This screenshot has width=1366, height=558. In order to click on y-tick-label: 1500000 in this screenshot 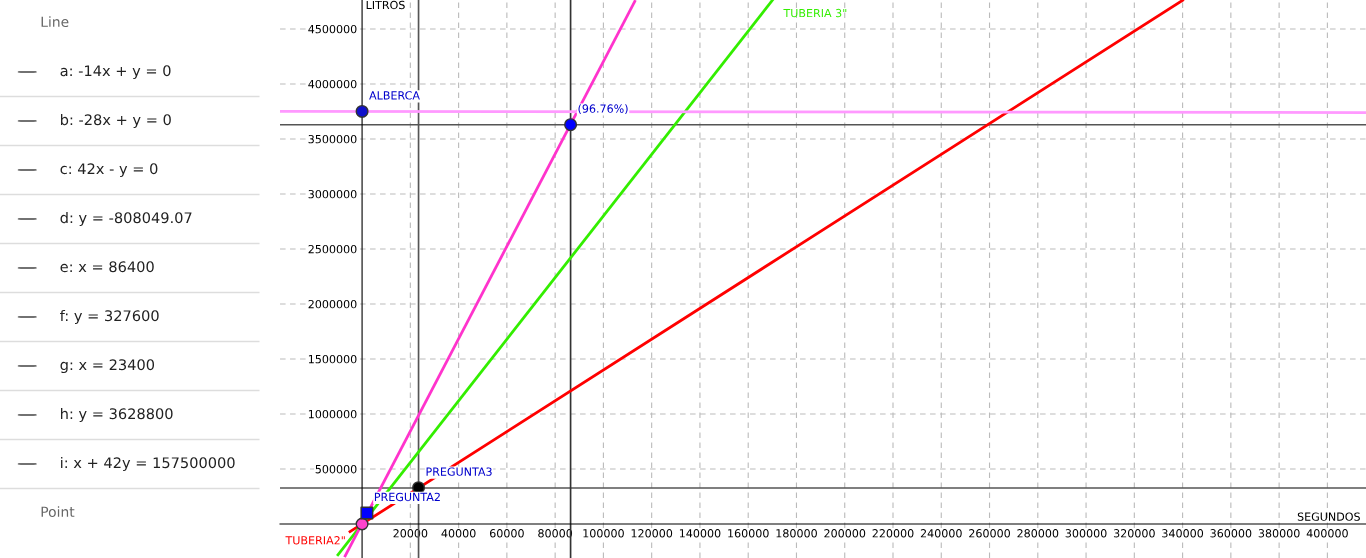, I will do `click(332, 359)`.